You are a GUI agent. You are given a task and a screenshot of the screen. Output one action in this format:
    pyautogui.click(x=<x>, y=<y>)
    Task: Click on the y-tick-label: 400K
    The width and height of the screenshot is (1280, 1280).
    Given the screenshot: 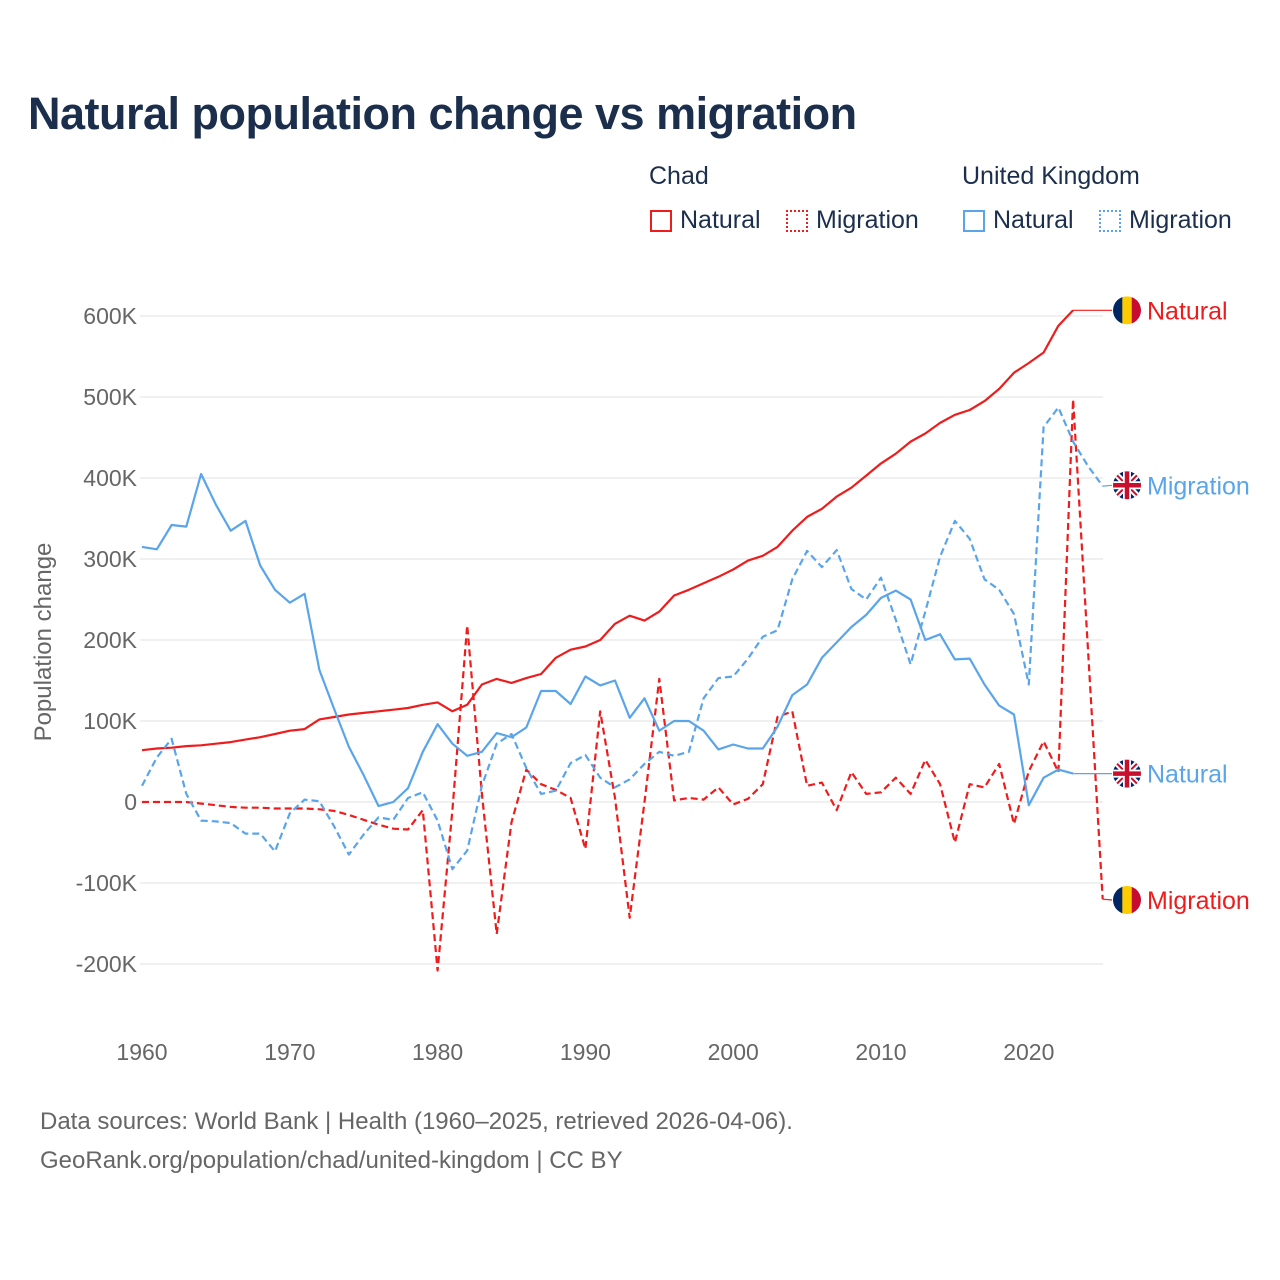 What is the action you would take?
    pyautogui.click(x=110, y=478)
    